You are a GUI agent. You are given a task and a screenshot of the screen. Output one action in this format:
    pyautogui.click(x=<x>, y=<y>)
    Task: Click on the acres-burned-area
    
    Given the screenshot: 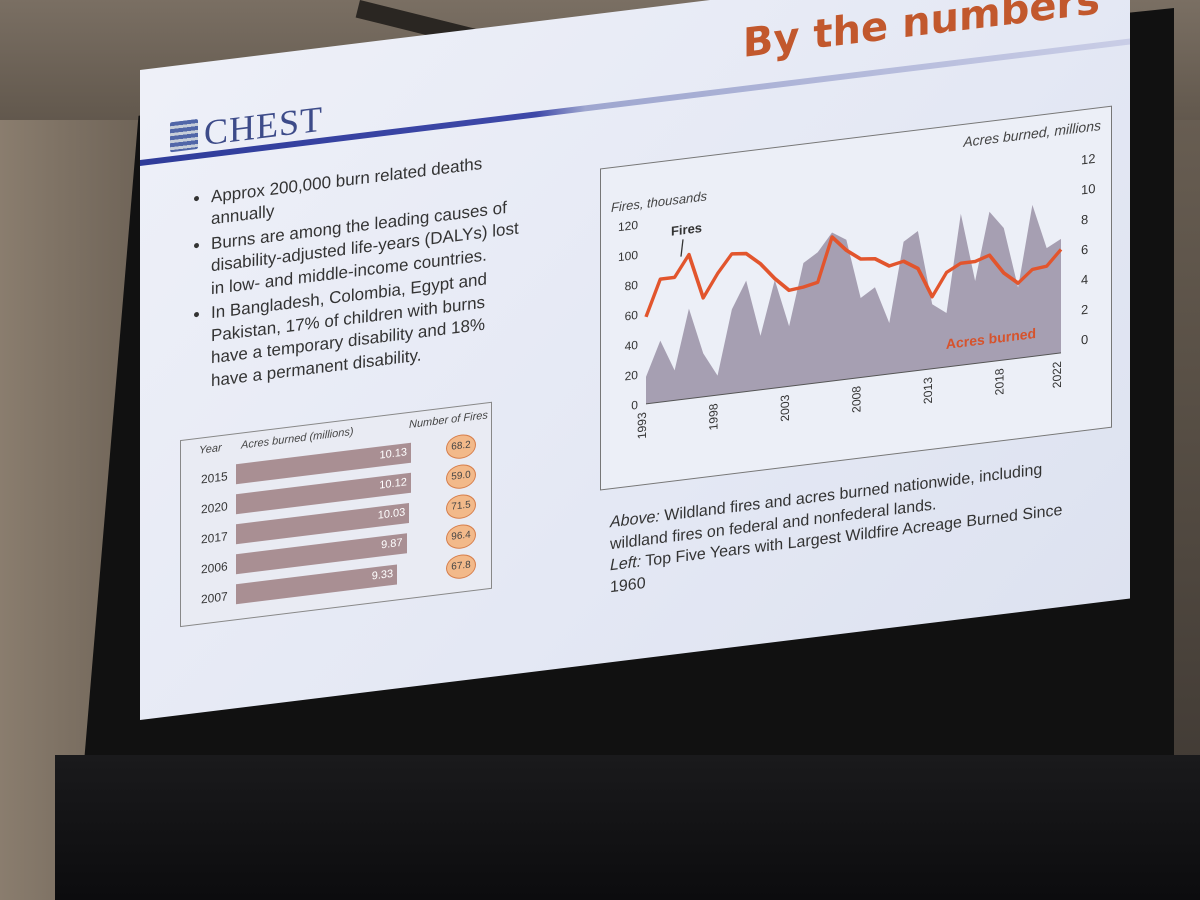 What is the action you would take?
    pyautogui.click(x=853, y=304)
    